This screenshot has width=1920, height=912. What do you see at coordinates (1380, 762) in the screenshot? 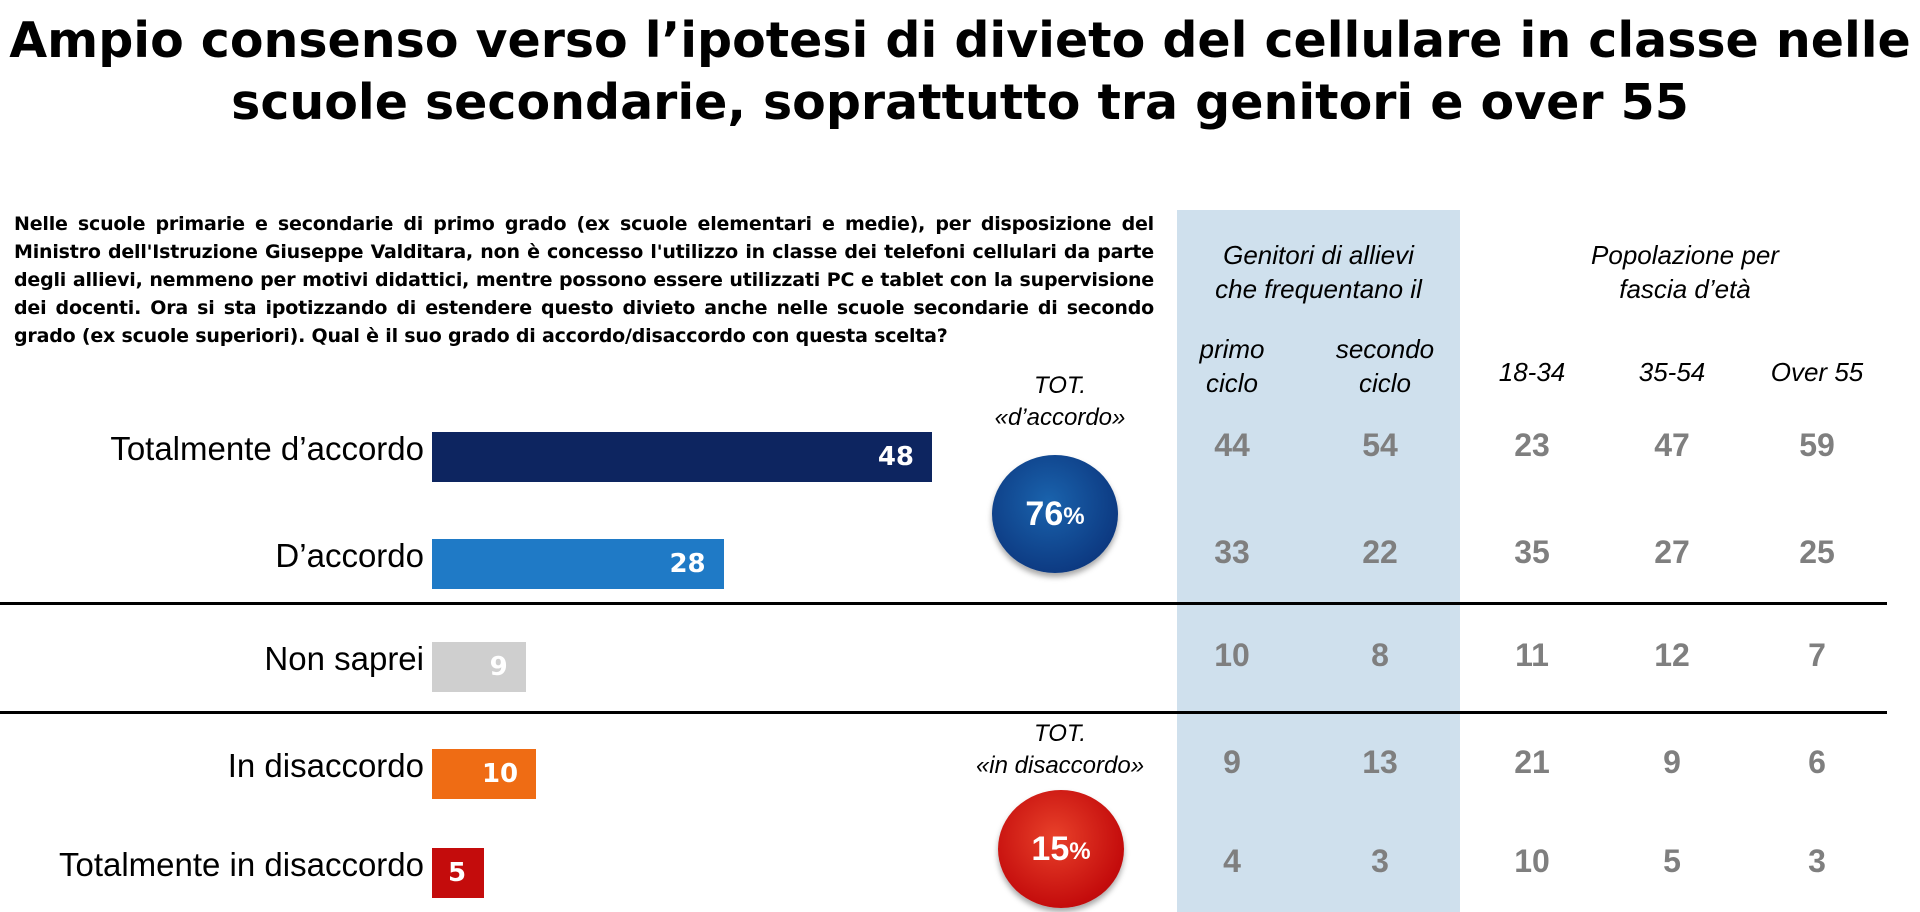
I see `table-cell: 13` at bounding box center [1380, 762].